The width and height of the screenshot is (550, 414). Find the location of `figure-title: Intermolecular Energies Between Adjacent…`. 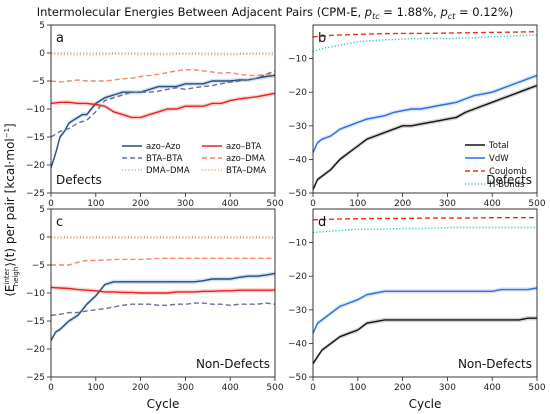

figure-title: Intermolecular Energies Between Adjacent… is located at coordinates (275, 13).